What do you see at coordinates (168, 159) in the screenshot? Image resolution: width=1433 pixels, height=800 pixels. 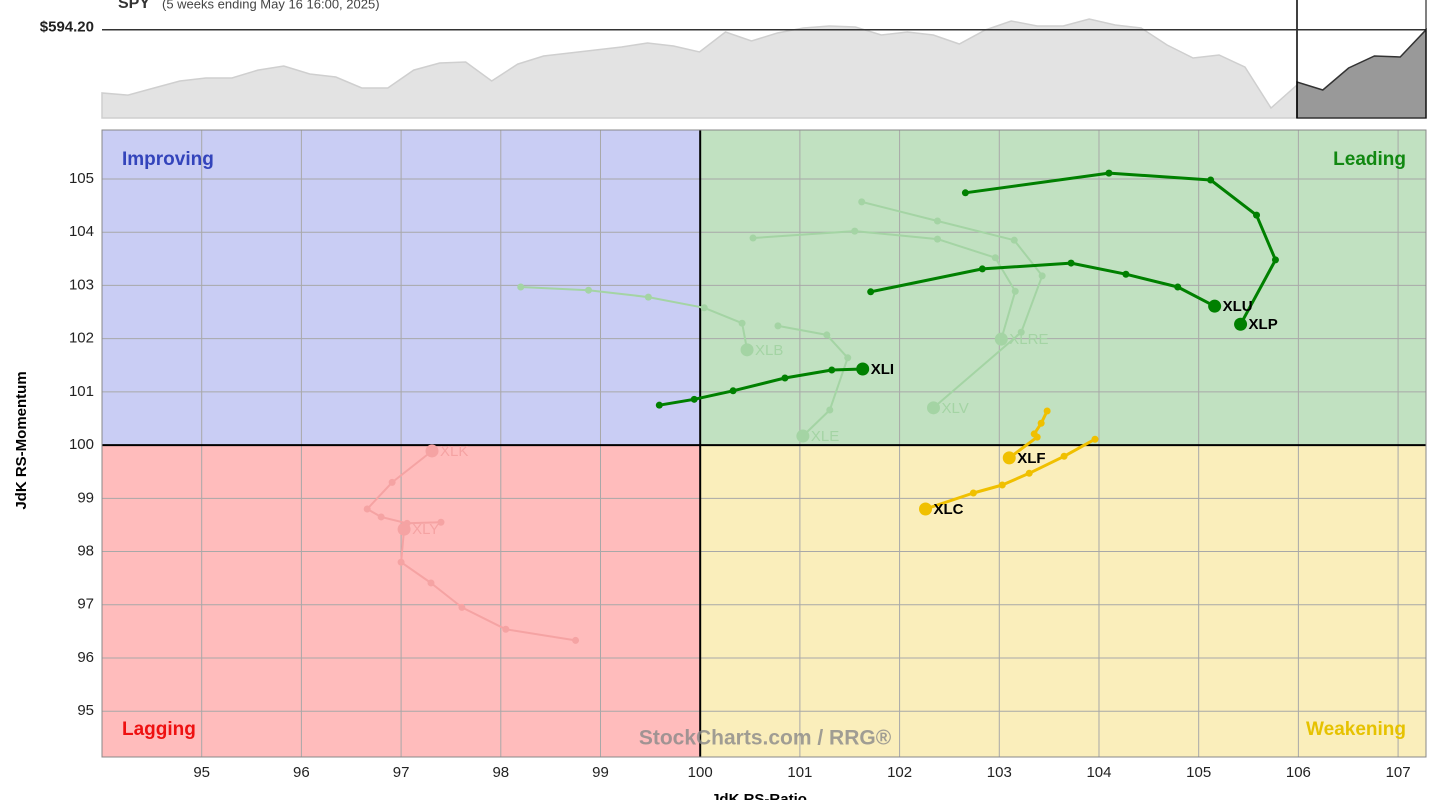 I see `quadrant-label: Improving` at bounding box center [168, 159].